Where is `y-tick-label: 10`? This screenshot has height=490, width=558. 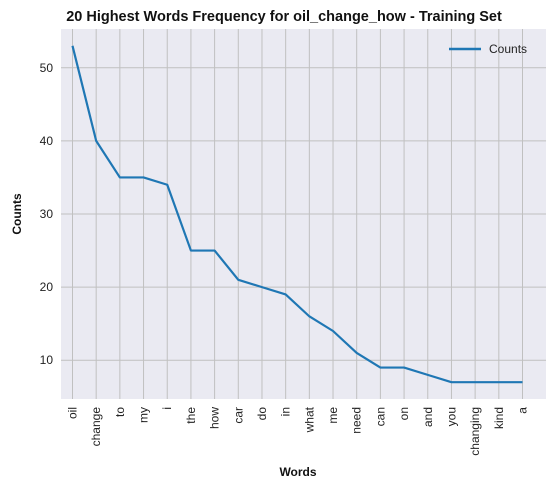 y-tick-label: 10 is located at coordinates (47, 360).